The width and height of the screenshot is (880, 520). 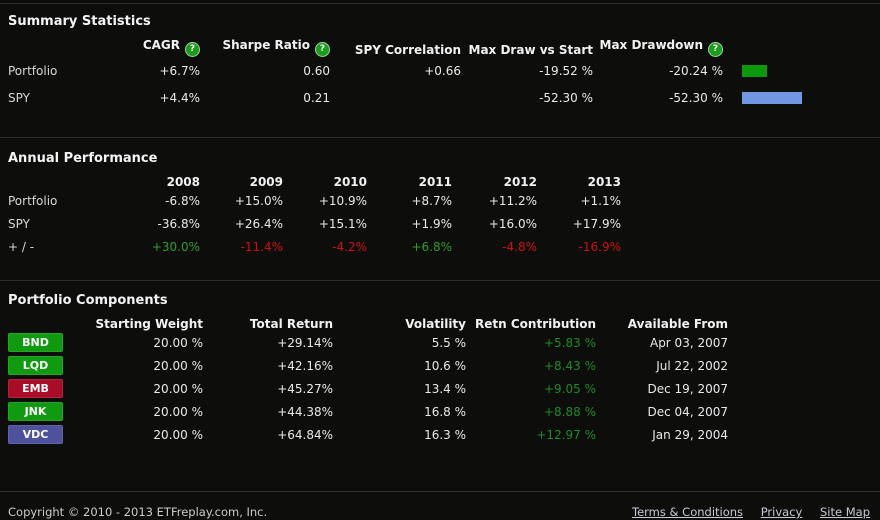 I want to click on annual-value: +1.9%, so click(x=431, y=223).